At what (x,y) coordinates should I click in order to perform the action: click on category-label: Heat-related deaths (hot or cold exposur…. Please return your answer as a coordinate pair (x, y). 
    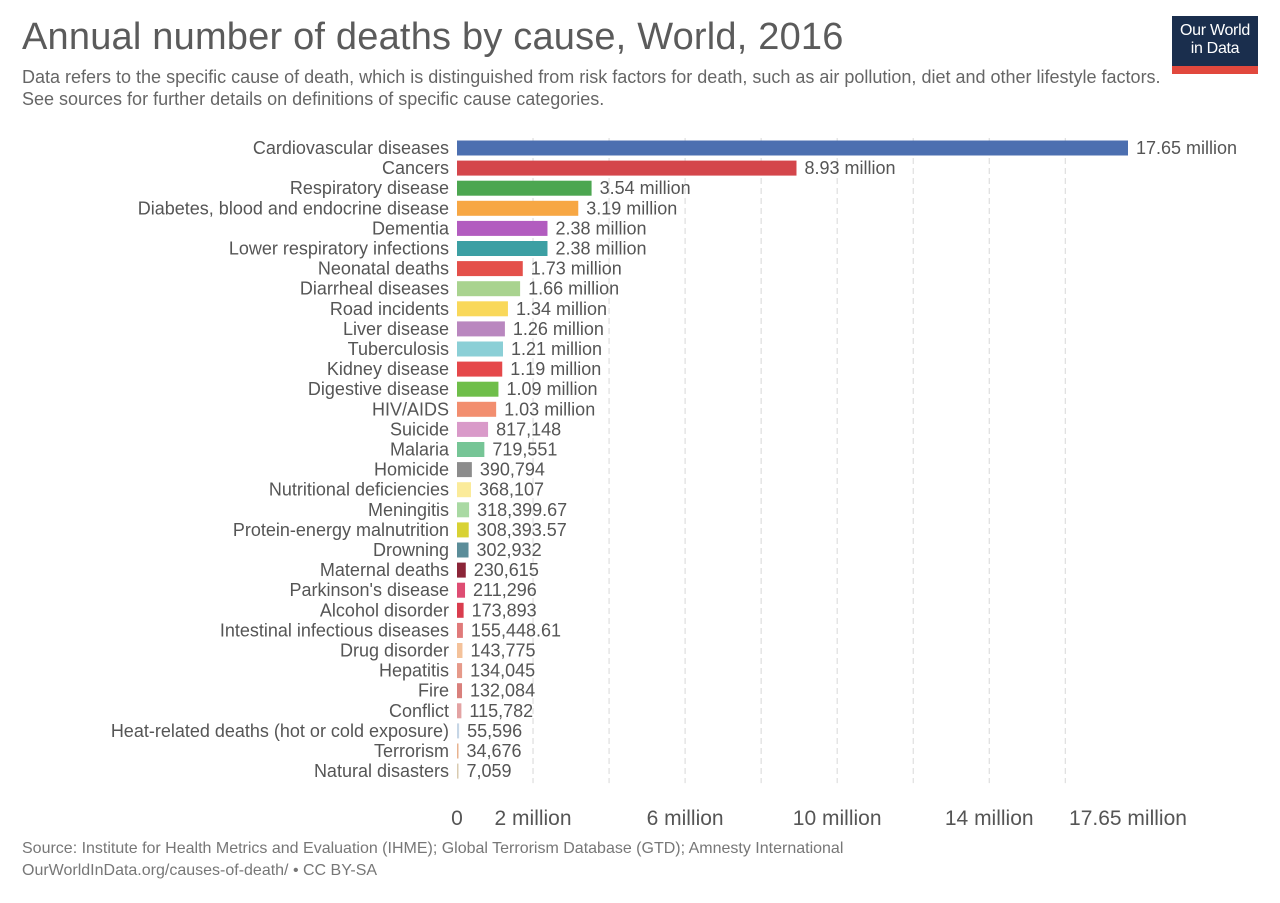
    Looking at the image, I should click on (280, 731).